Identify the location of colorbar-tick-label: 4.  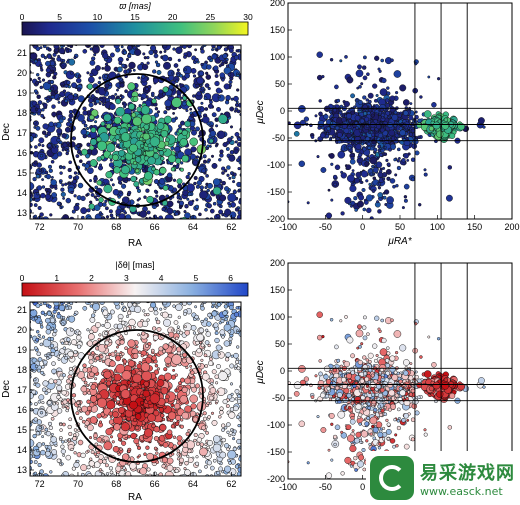
(161, 278).